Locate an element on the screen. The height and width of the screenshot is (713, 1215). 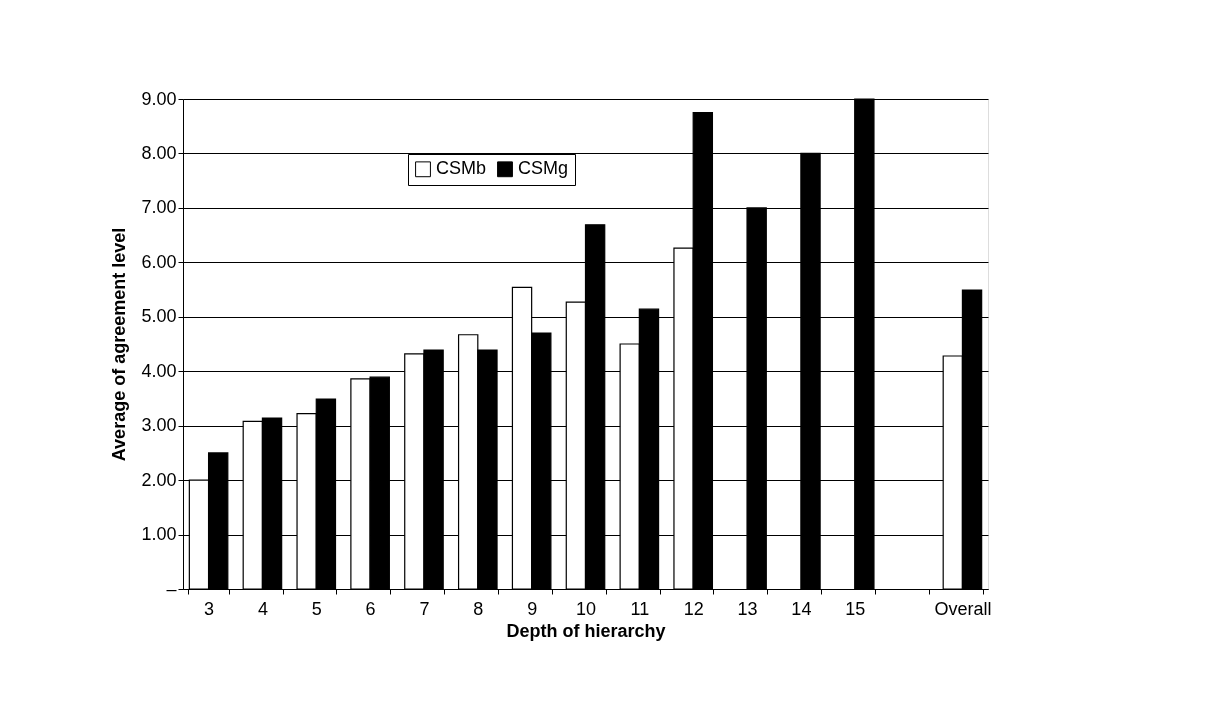
x-tick-label: 13 is located at coordinates (747, 608).